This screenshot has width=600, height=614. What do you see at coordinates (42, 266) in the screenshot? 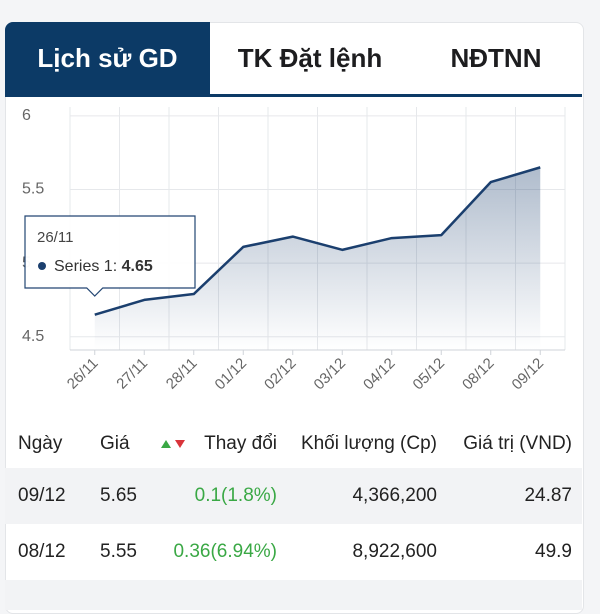
I see `tooltip-dot` at bounding box center [42, 266].